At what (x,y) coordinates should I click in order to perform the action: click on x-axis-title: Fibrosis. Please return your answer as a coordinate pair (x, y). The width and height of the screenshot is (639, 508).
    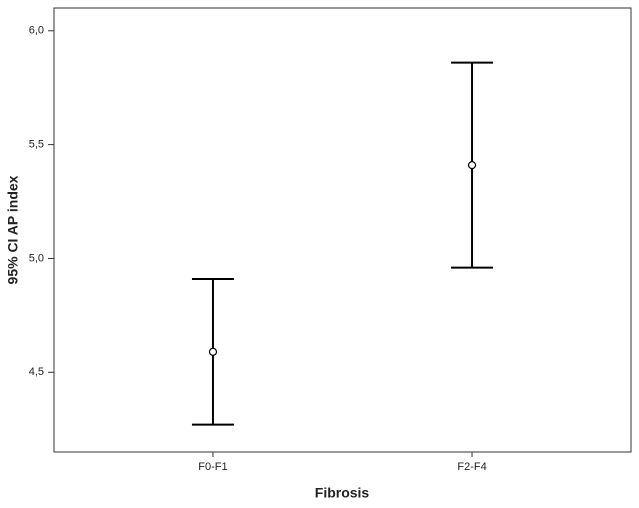
    Looking at the image, I should click on (342, 493).